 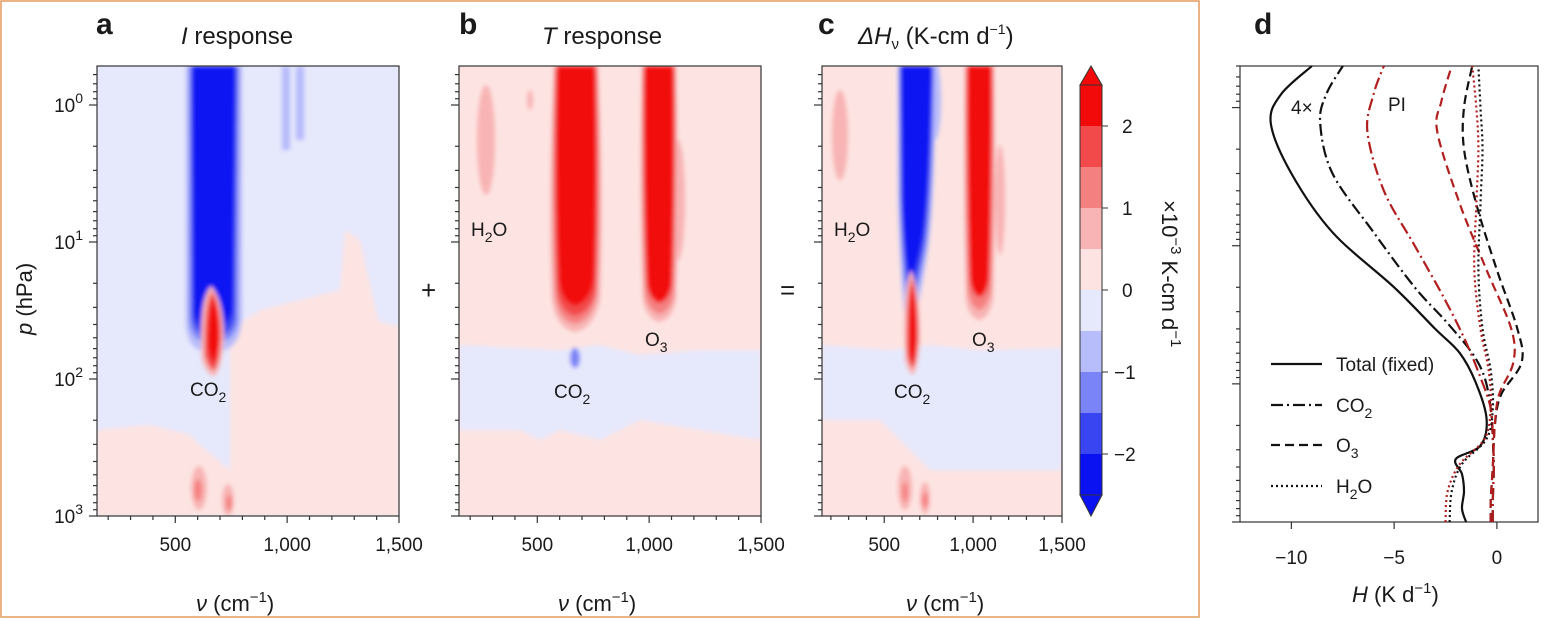 I want to click on xlabel-b: ν (cm−1), so click(x=597, y=602).